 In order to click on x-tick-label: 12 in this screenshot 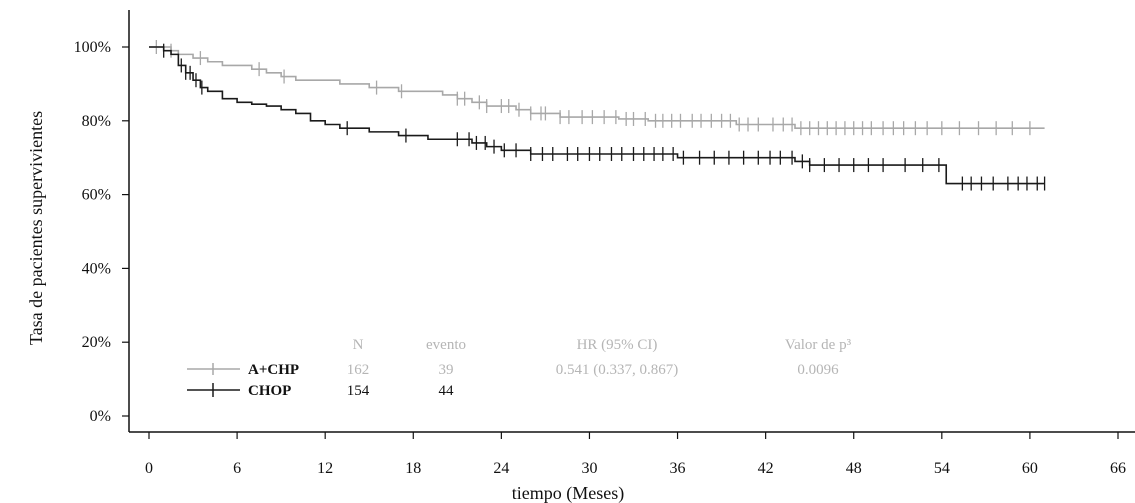, I will do `click(325, 468)`.